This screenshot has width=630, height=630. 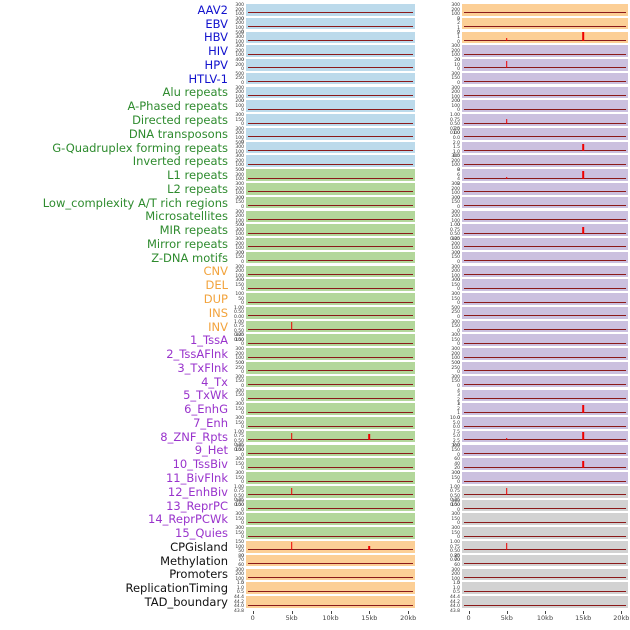 I want to click on y-axis-tick-label: 0.5, so click(x=240, y=593).